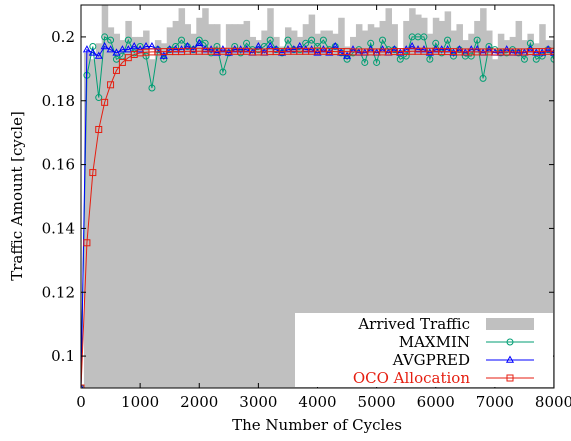  Describe the element at coordinates (58, 101) in the screenshot. I see `y-tick-label: 0.18` at that location.